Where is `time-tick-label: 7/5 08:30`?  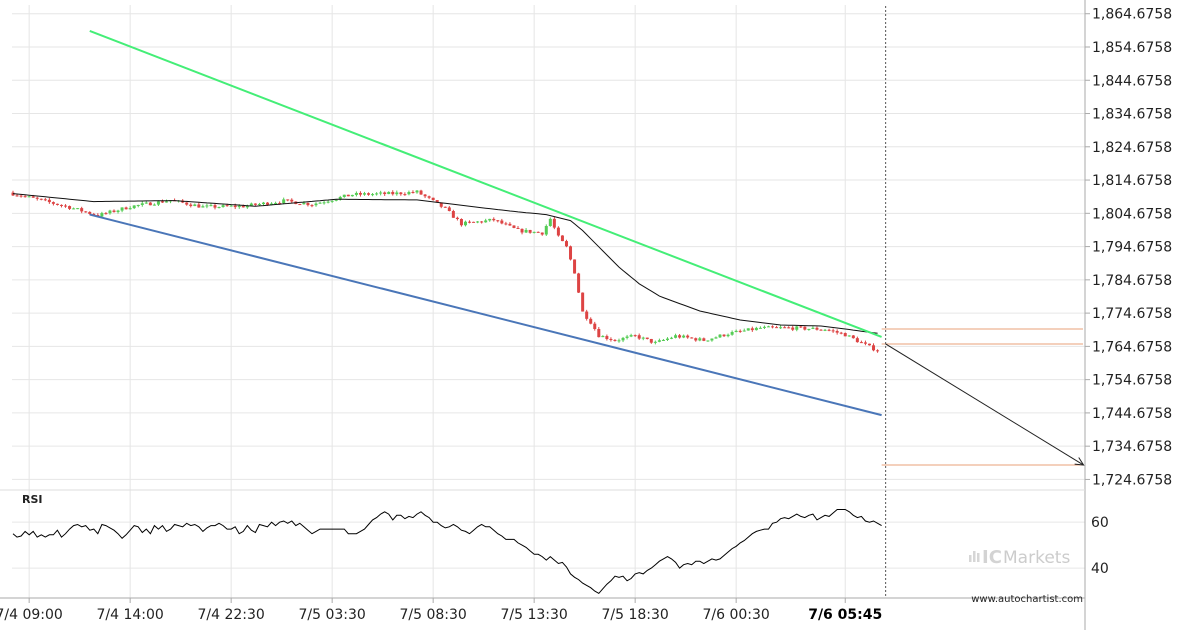 time-tick-label: 7/5 08:30 is located at coordinates (432, 615).